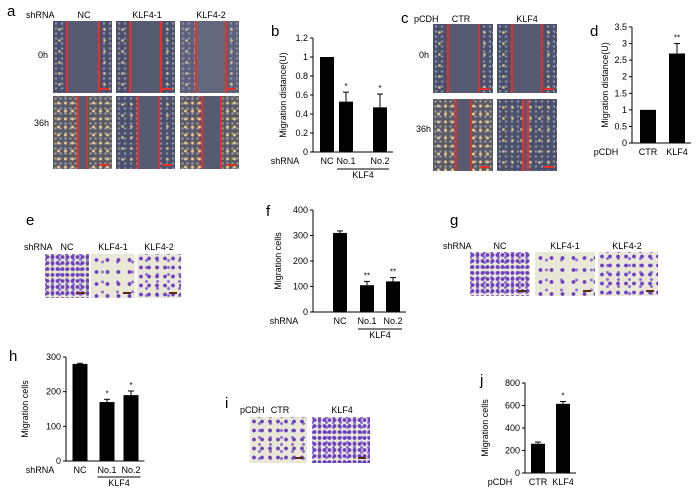 The width and height of the screenshot is (700, 489). Describe the element at coordinates (284, 321) in the screenshot. I see `x-prefix-f: shRNA` at that location.